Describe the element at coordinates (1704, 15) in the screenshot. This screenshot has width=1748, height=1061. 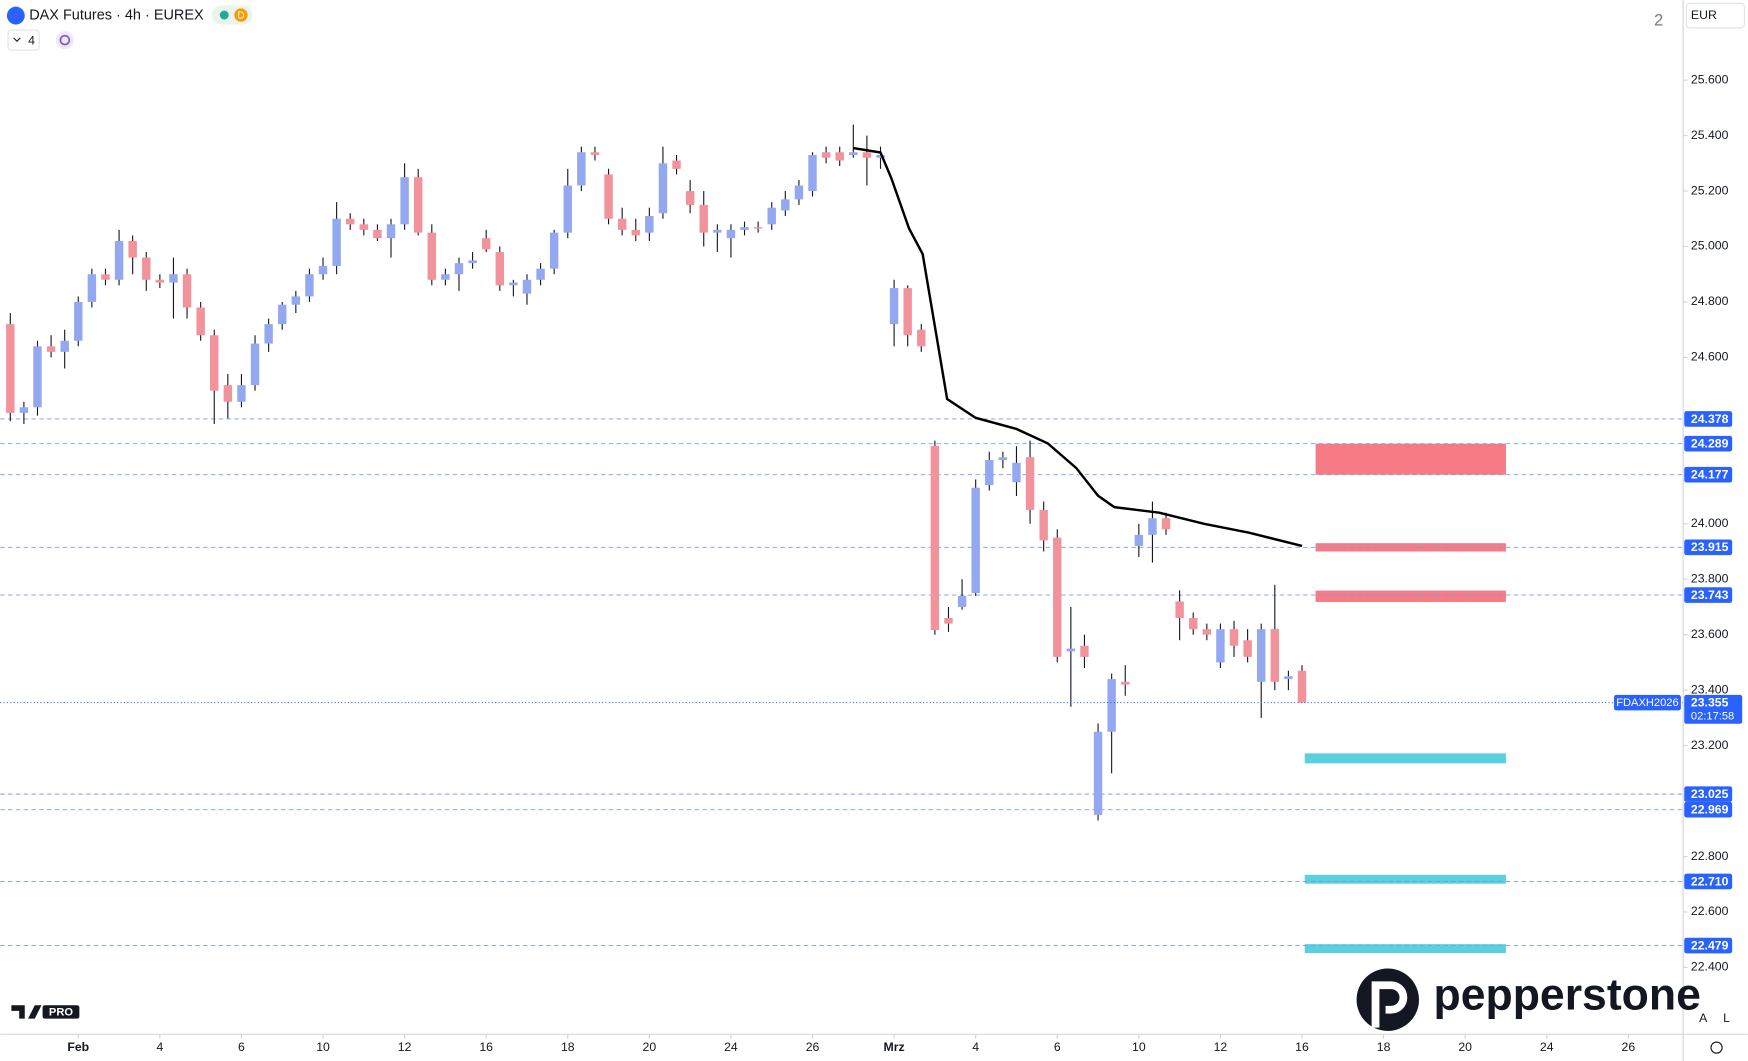
I see `currency: EUR` at that location.